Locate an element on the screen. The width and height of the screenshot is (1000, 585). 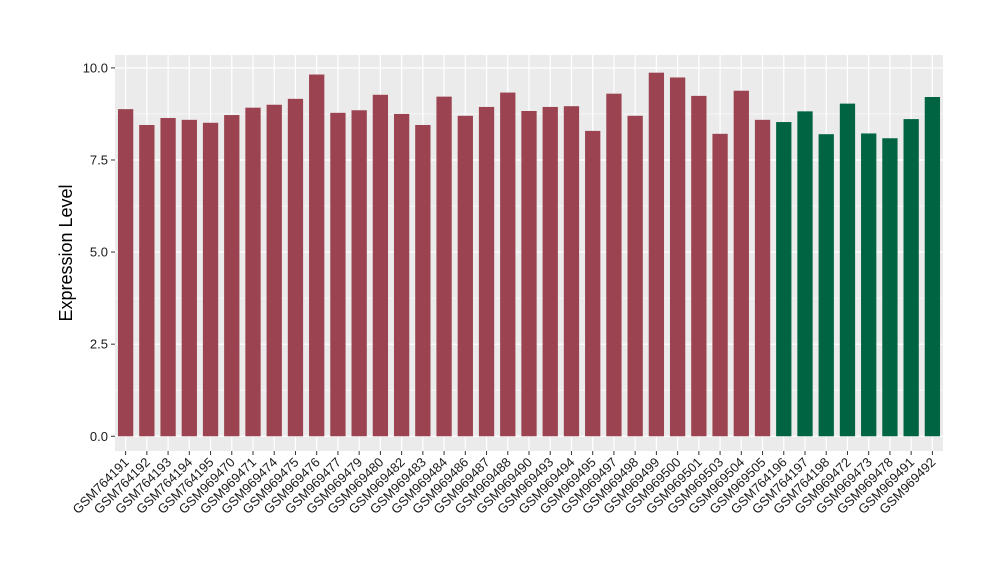
bar-GSM969500 is located at coordinates (677, 257).